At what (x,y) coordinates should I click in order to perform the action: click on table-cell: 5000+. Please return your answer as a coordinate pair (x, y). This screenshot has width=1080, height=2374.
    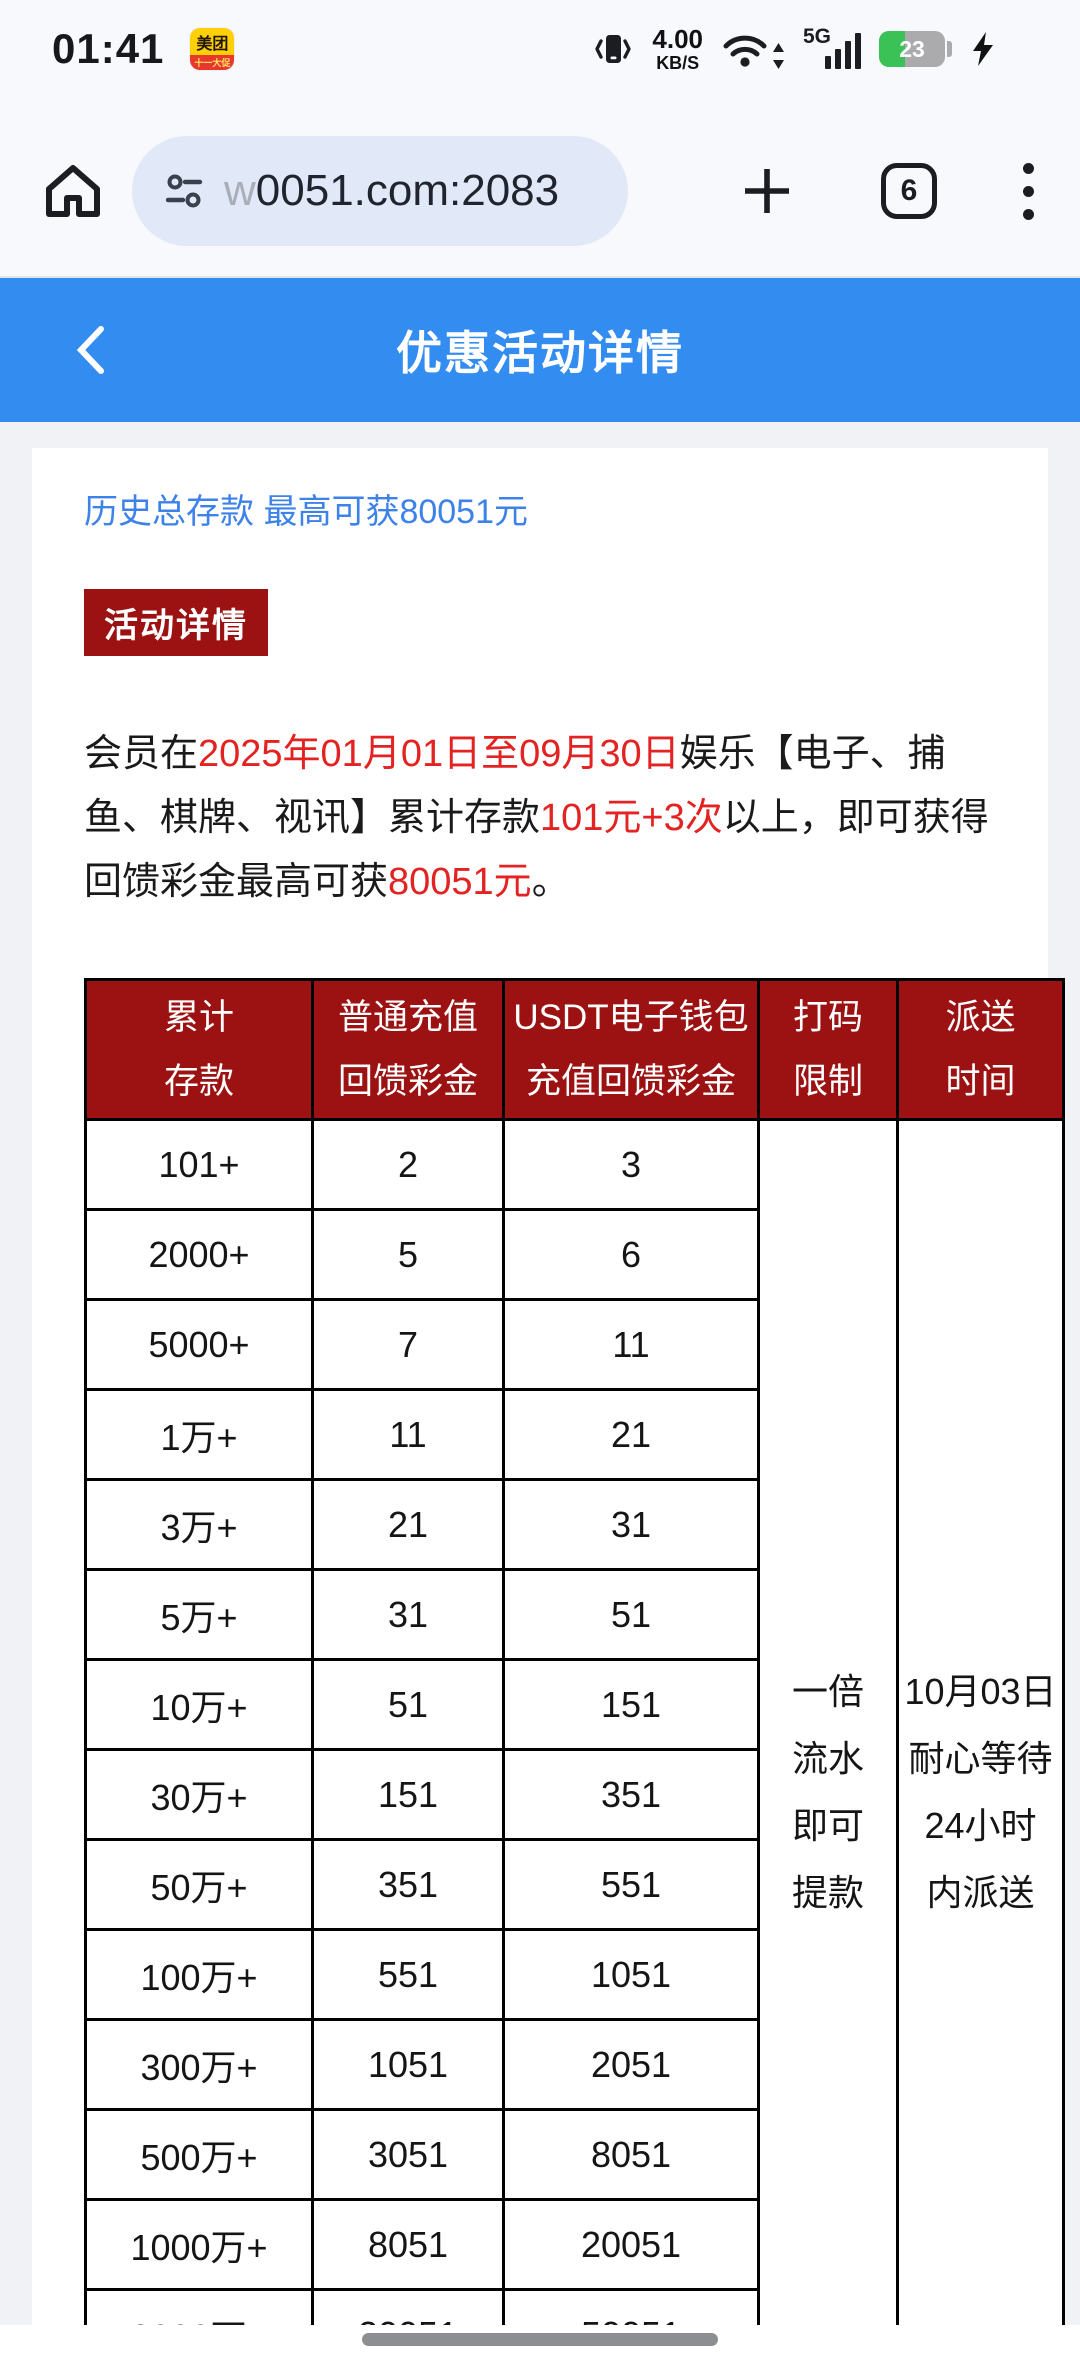
    Looking at the image, I should click on (199, 1344).